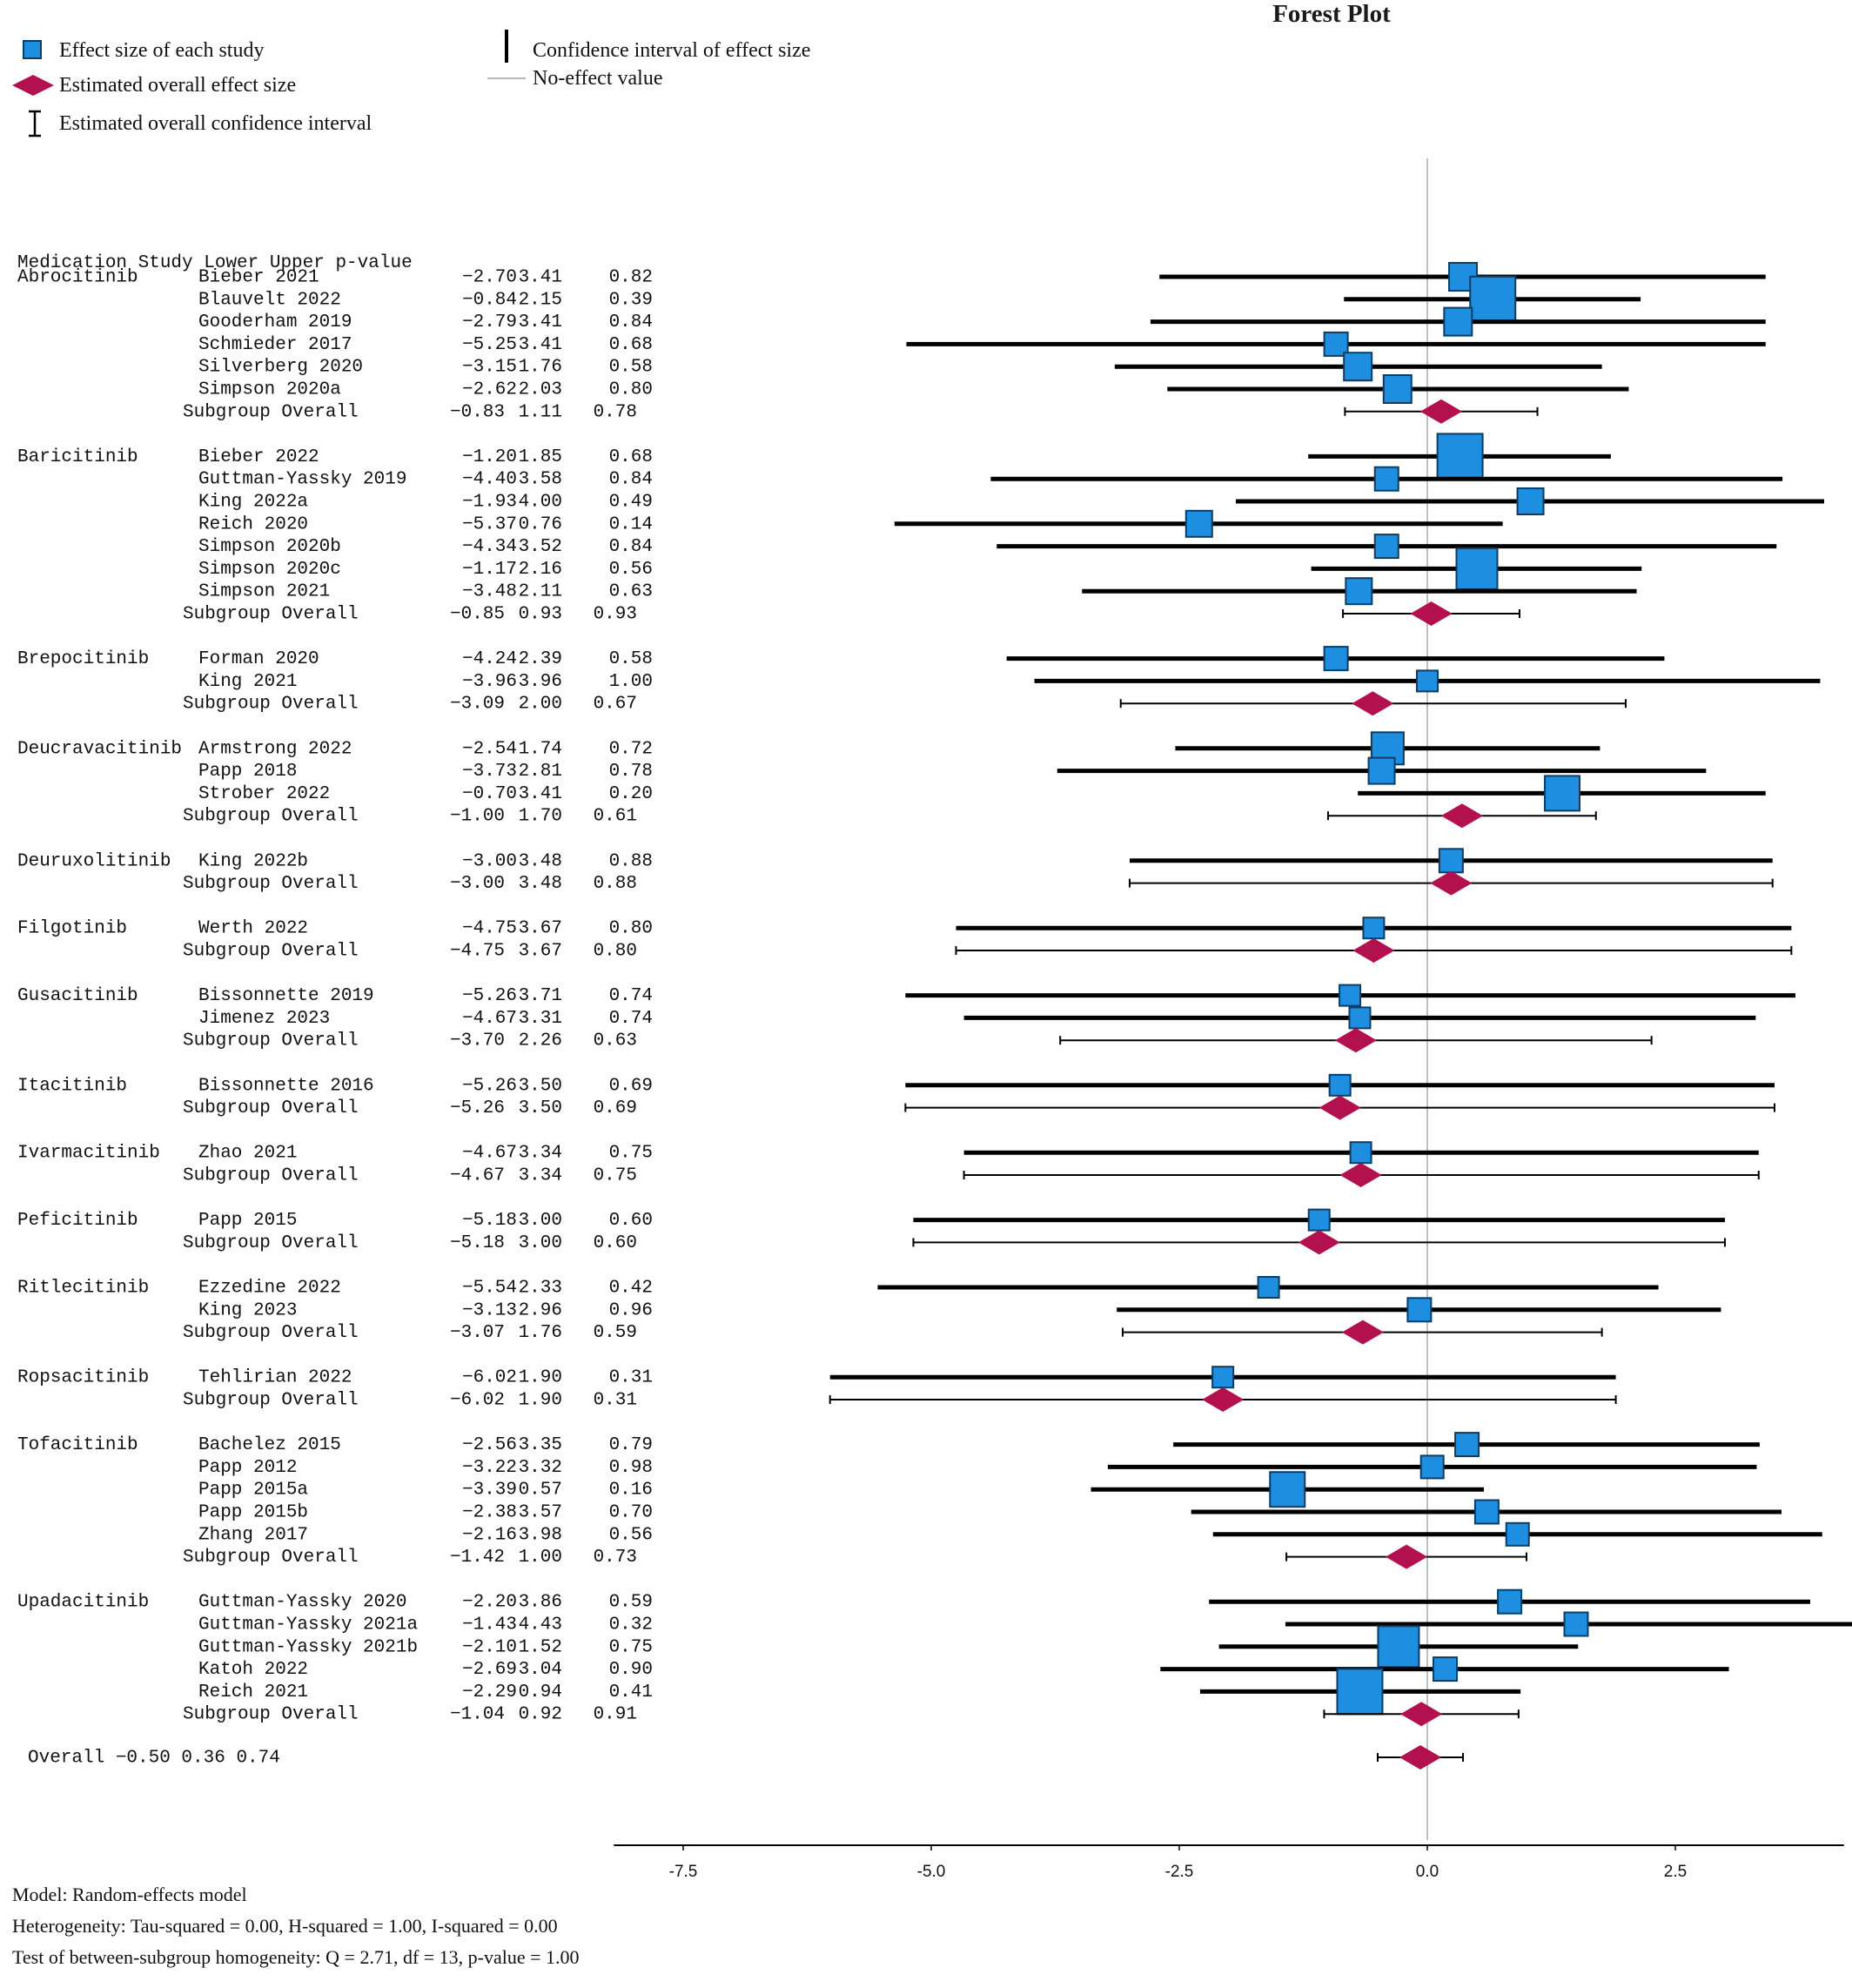 This screenshot has height=1988, width=1852. I want to click on study-label: Reich 2021, so click(253, 1693).